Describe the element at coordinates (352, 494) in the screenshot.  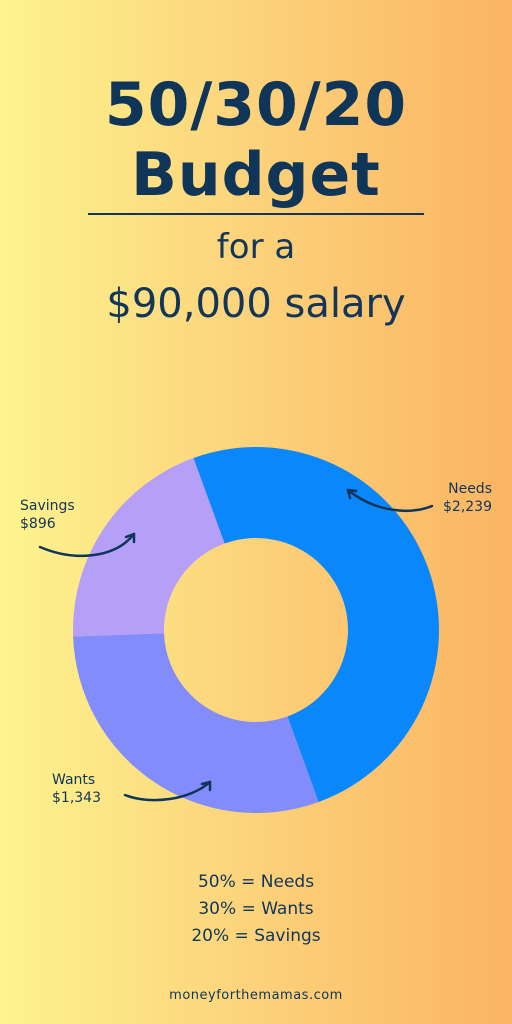
I see `needs-arrowhead` at that location.